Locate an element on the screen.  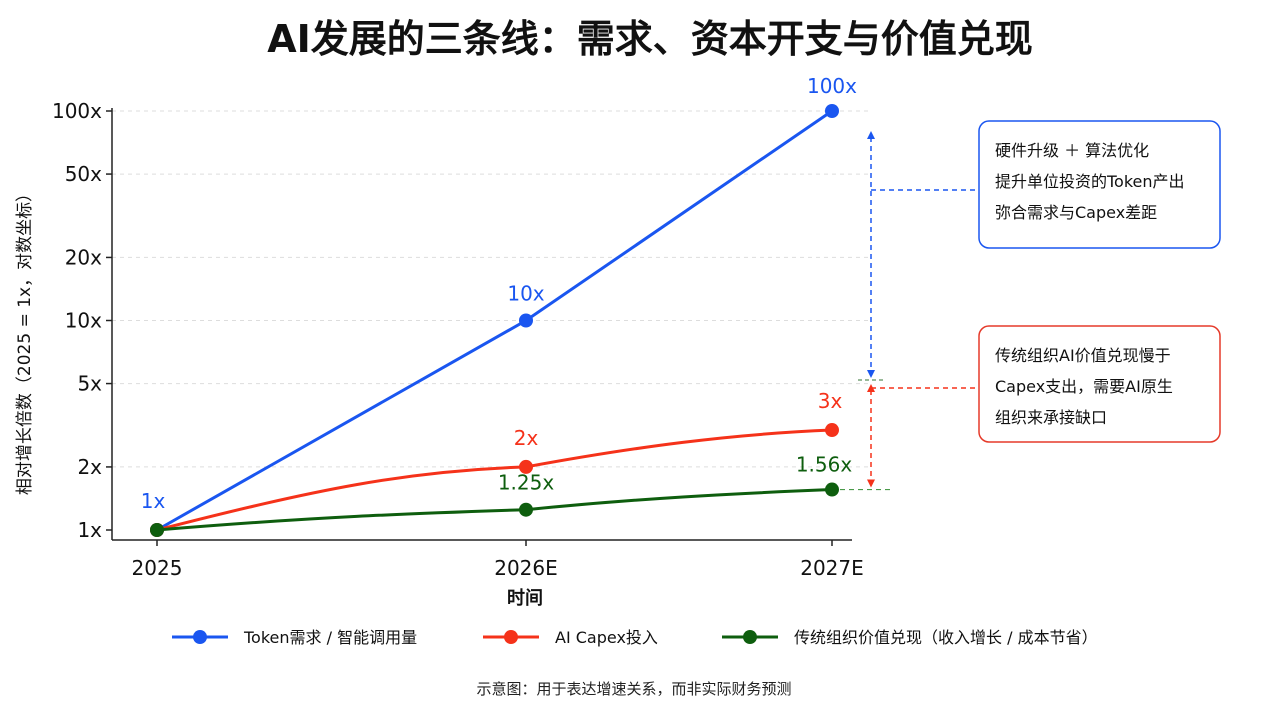
annotation-text: 硬件升级 ＋ 算法优化 is located at coordinates (1072, 150).